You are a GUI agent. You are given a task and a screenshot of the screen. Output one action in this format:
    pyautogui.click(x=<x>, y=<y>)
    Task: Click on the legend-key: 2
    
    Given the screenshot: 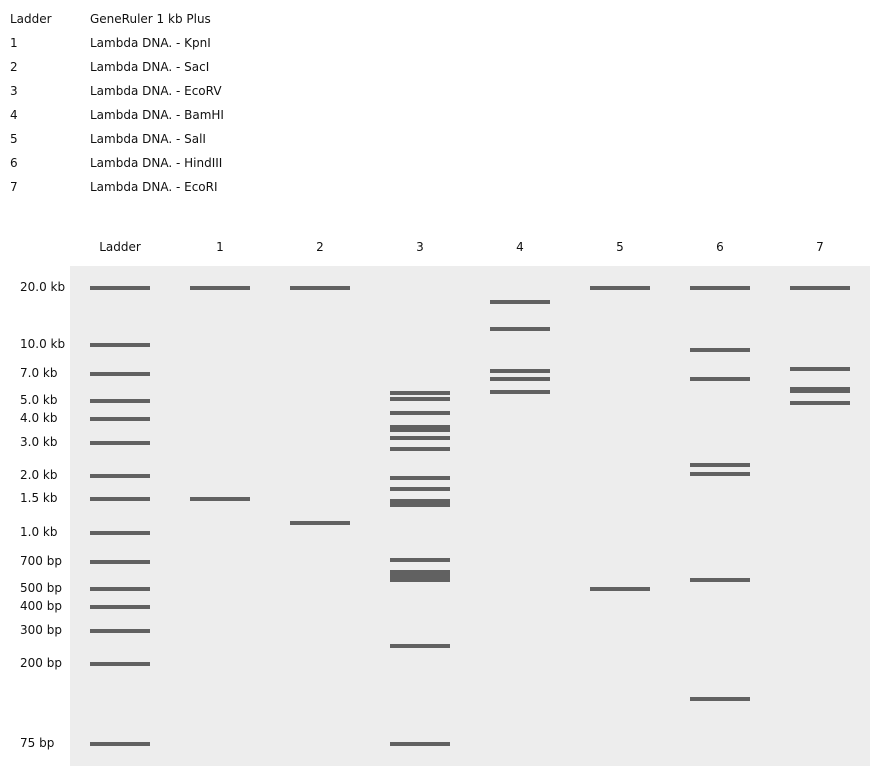 What is the action you would take?
    pyautogui.click(x=14, y=67)
    